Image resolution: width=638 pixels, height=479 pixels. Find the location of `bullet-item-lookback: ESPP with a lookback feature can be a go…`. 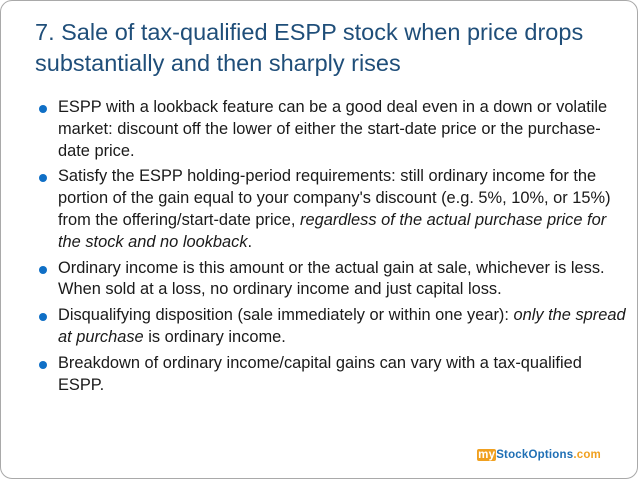

bullet-item-lookback: ESPP with a lookback feature can be a go… is located at coordinates (332, 129).